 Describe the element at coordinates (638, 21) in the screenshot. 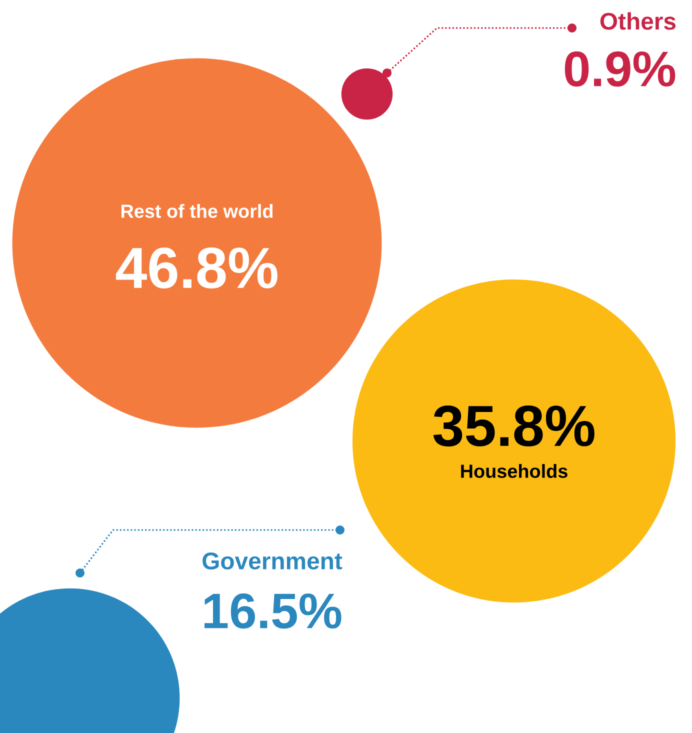

I see `category-label: Others` at that location.